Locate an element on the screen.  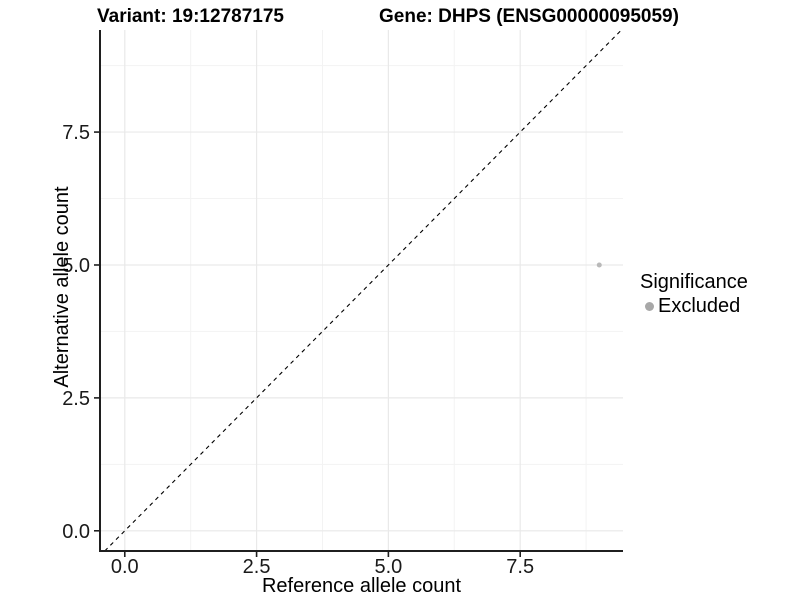
y-tick-label: 2.5 is located at coordinates (76, 399).